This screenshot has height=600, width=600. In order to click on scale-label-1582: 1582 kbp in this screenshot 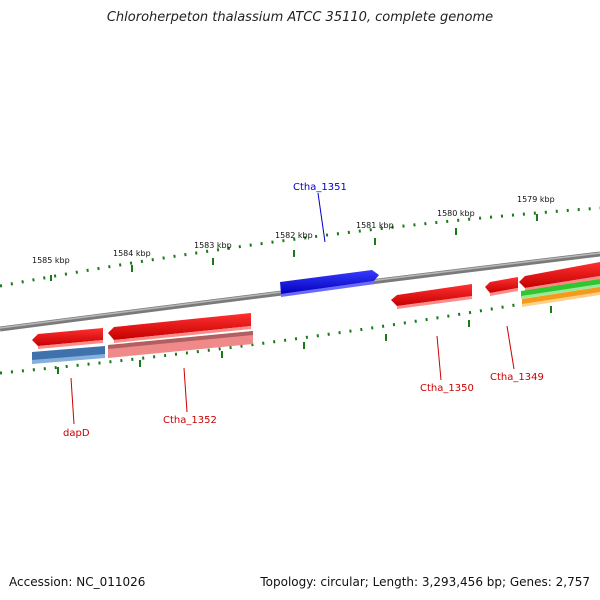, I will do `click(294, 235)`.